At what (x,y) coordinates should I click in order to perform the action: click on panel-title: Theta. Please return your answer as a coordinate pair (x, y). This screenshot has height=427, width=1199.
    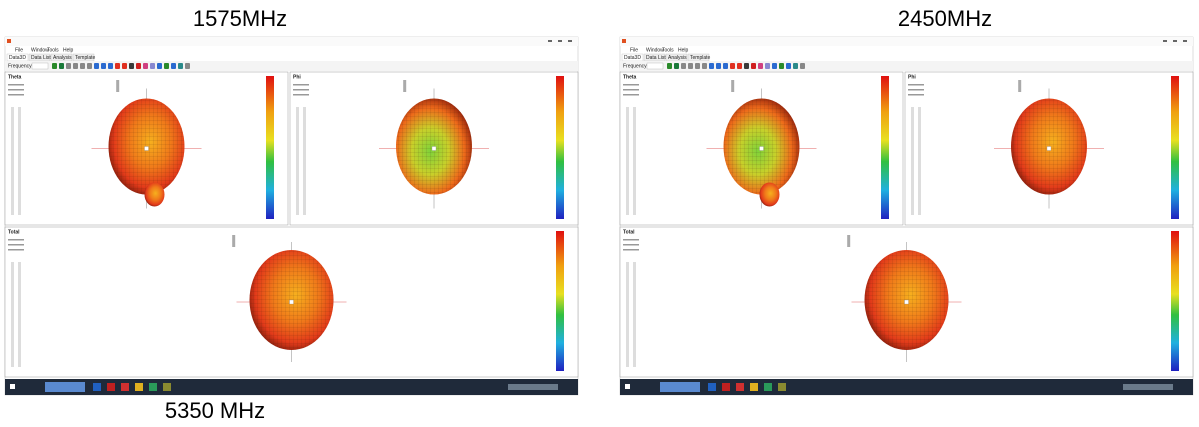
    Looking at the image, I should click on (630, 77).